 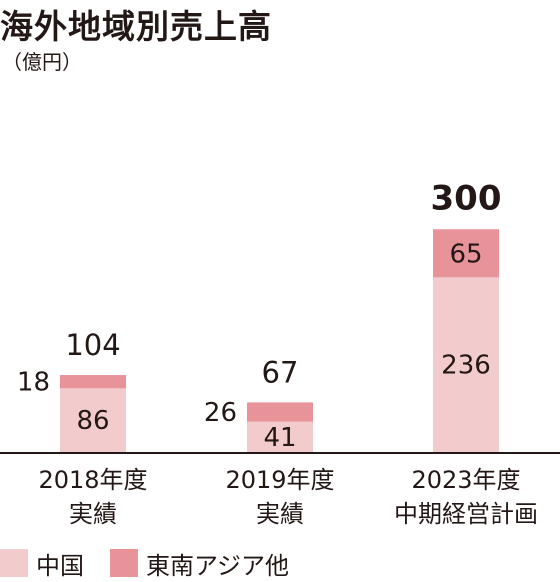 What do you see at coordinates (124, 563) in the screenshot?
I see `legend-swatch-sea` at bounding box center [124, 563].